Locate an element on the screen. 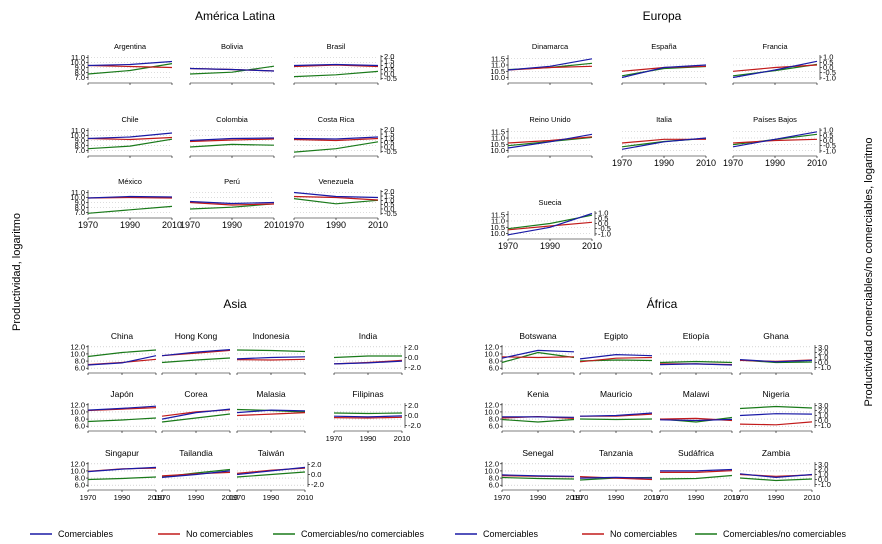 The height and width of the screenshot is (544, 882). panel-argentina: Argentina 11.010.09.08.07.0 is located at coordinates (121, 63).